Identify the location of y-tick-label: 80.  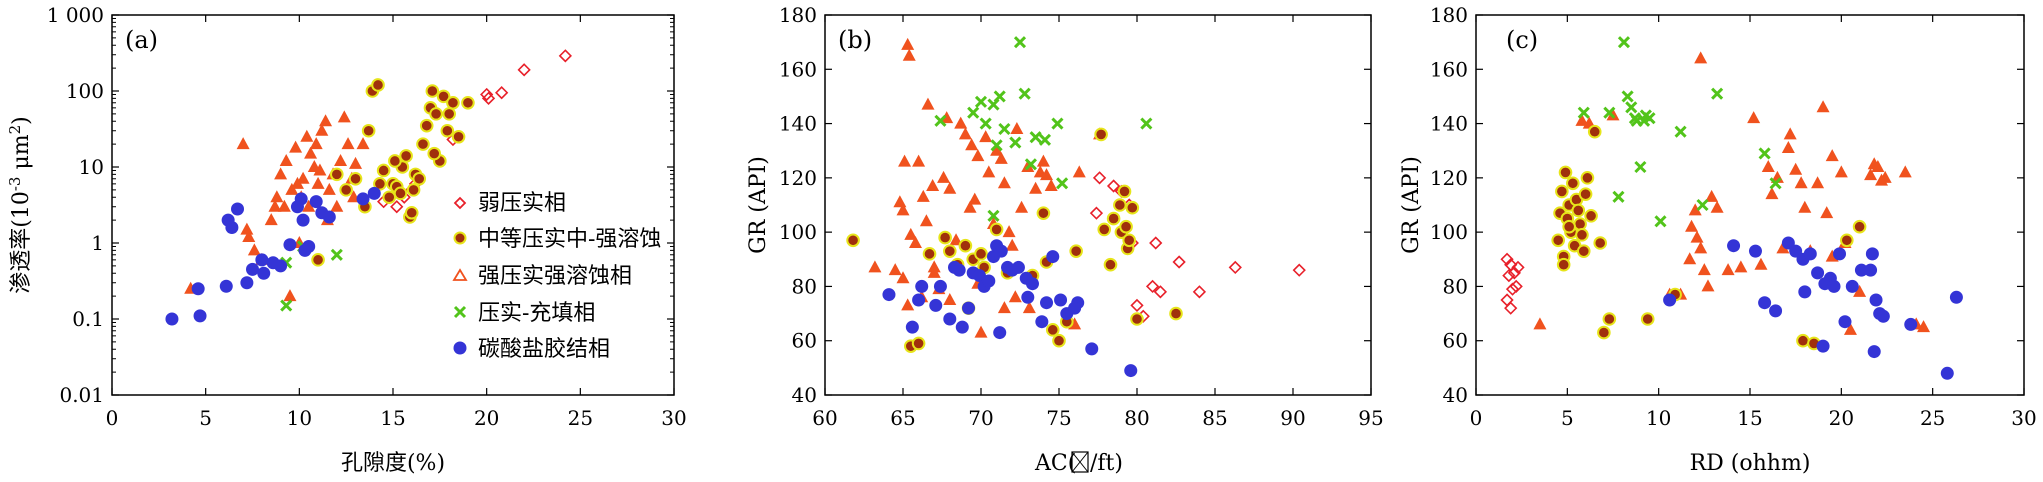
(1455, 286).